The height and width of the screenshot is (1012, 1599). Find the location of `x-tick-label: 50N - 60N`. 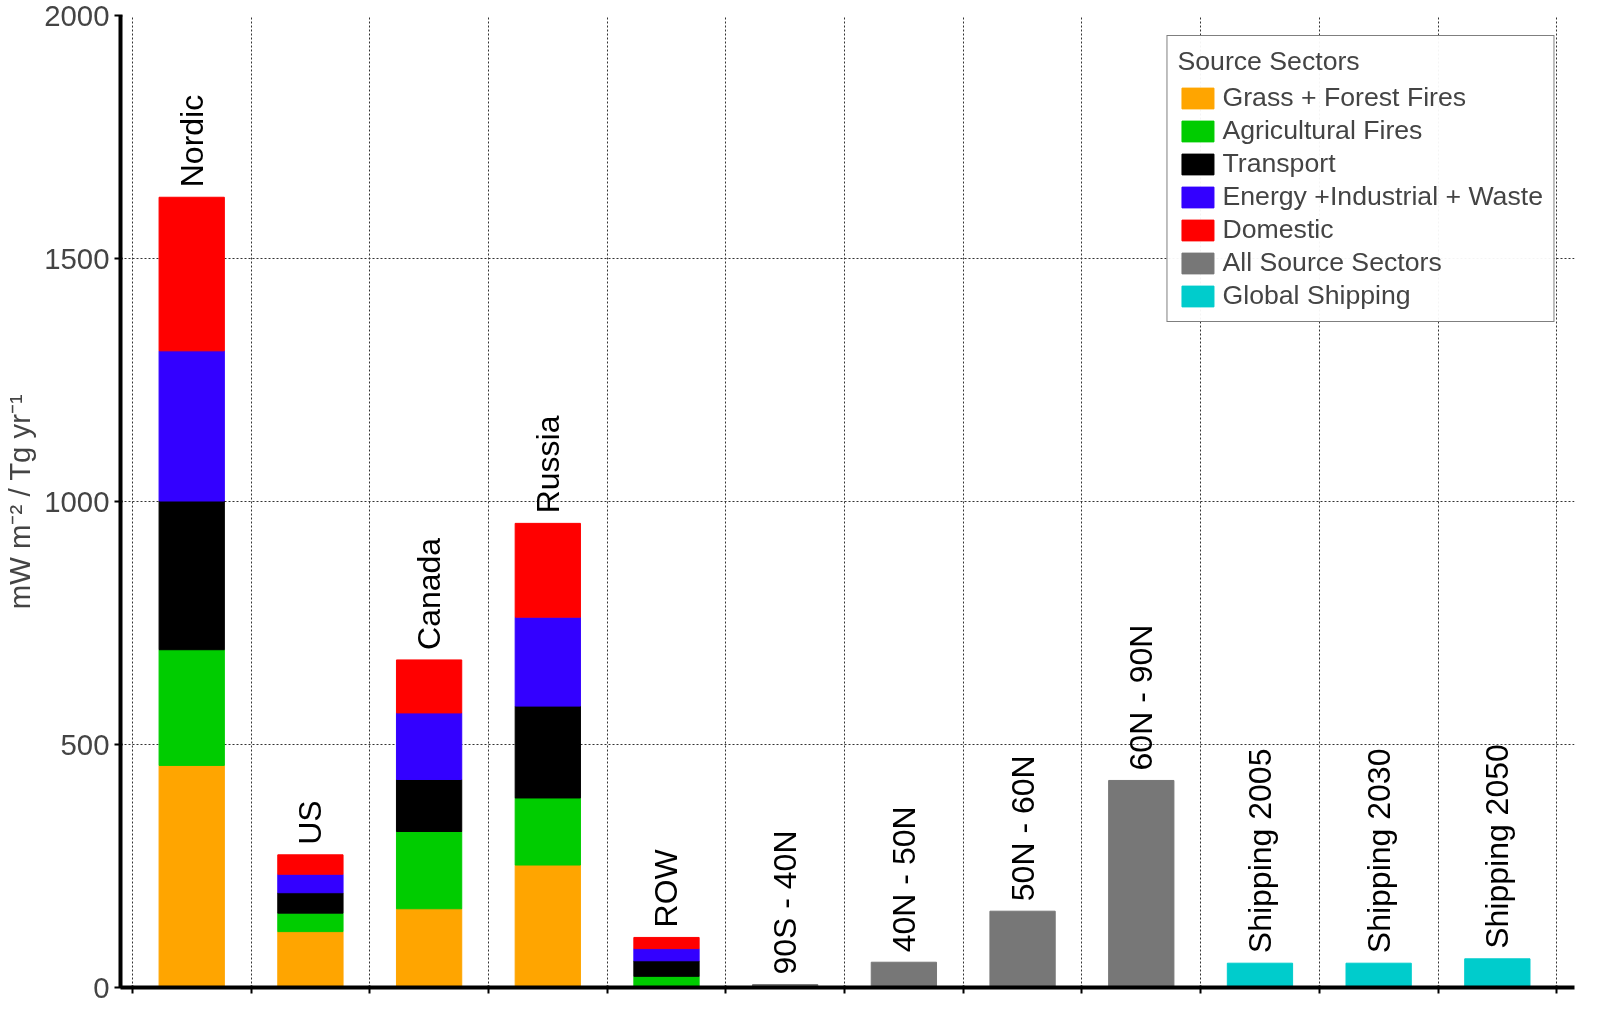

x-tick-label: 50N - 60N is located at coordinates (1022, 828).